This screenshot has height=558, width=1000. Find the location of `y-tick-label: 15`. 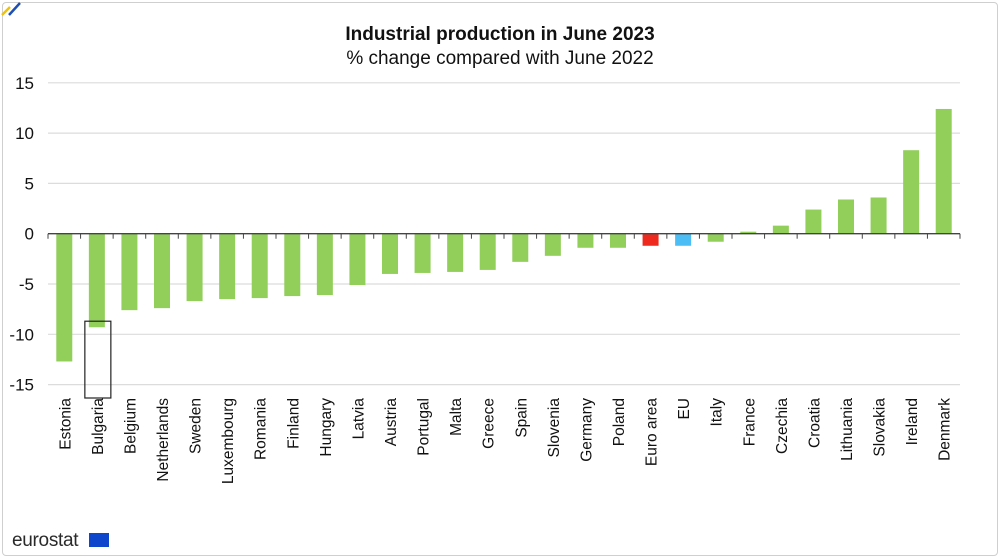

y-tick-label: 15 is located at coordinates (24, 83).